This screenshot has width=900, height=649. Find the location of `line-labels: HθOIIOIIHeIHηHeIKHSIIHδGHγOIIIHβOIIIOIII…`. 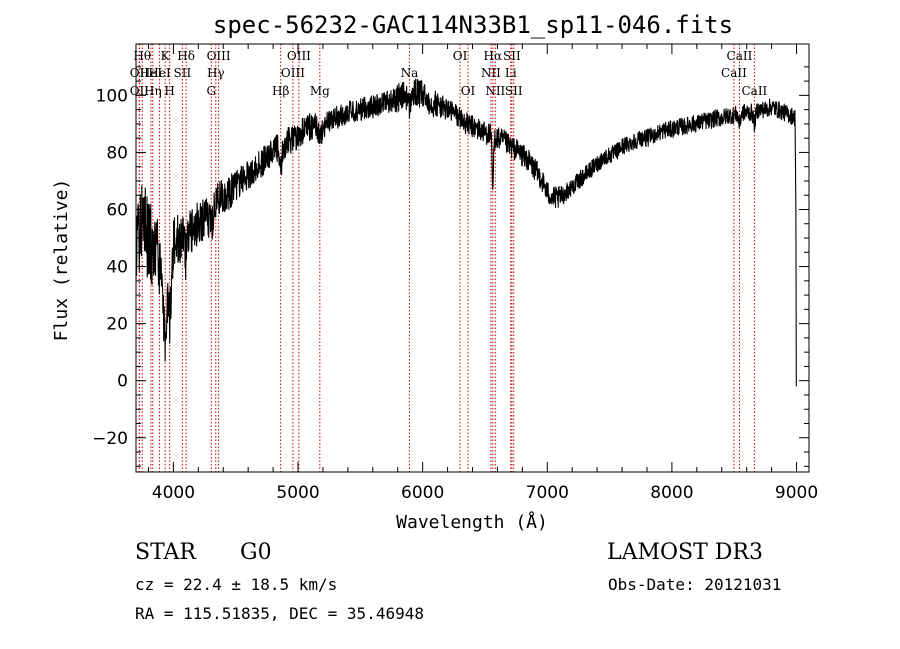

line-labels: HθOIIOIIHeIHηHeIKHSIIHδGHγOIIIHβOIIIOIII… is located at coordinates (449, 73).